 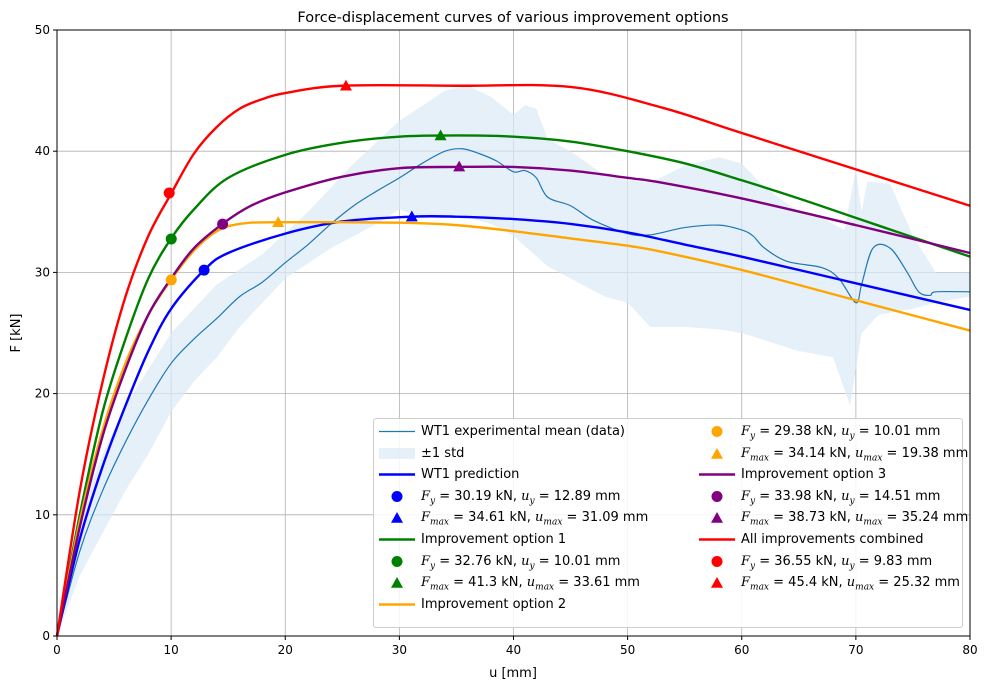 I want to click on legend-label: Fmax = 41.3 kN, umax = 33.61 mm, so click(x=530, y=584).